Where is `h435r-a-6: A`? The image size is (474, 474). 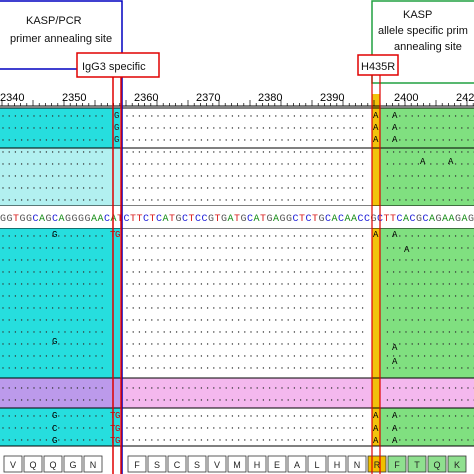 h435r-a-6: A is located at coordinates (376, 429).